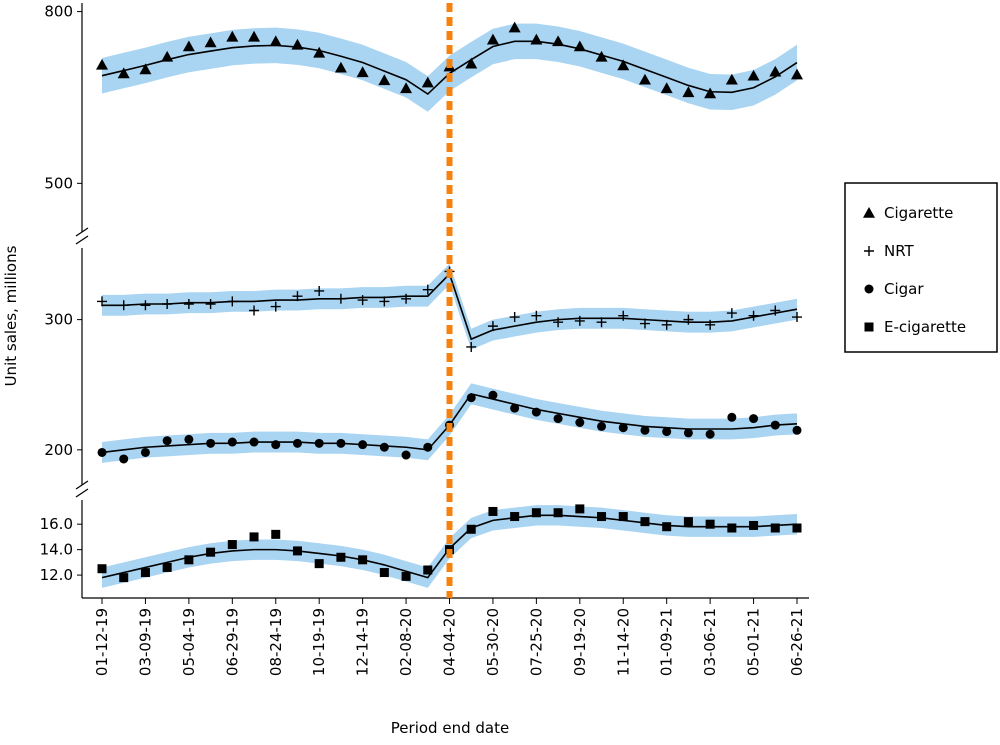  Describe the element at coordinates (11, 315) in the screenshot. I see `y-axis-label: Unit sales, millions` at that location.